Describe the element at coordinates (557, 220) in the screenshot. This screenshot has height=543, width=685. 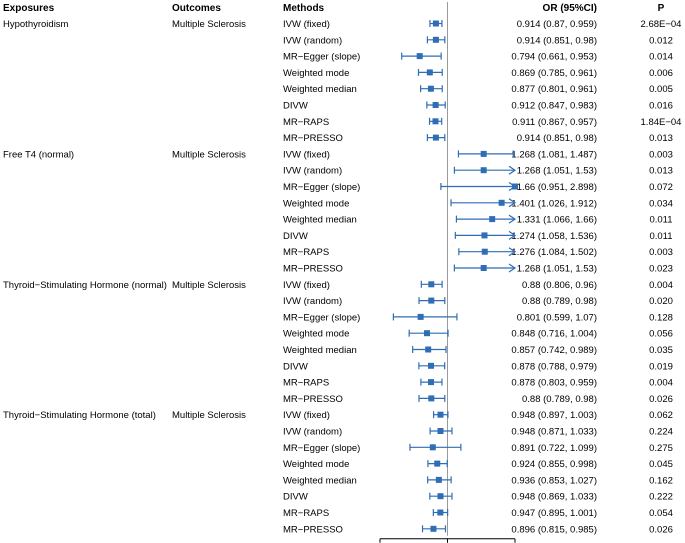
I see `or-ci-label: 1.331 (1.066, 1.66)` at that location.